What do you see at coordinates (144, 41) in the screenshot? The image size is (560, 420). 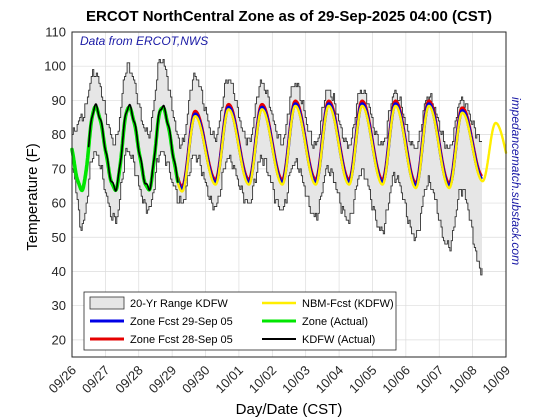 I see `data-source-note: Data from ERCOT,NWS` at bounding box center [144, 41].